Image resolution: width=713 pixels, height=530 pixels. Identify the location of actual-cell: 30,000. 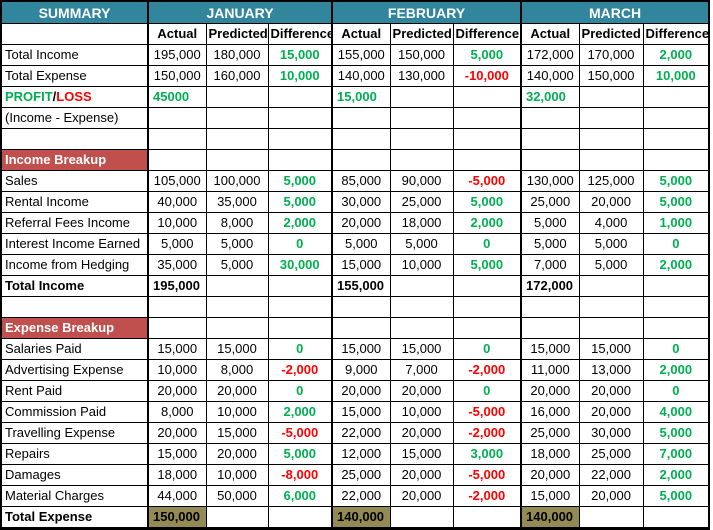
(361, 202).